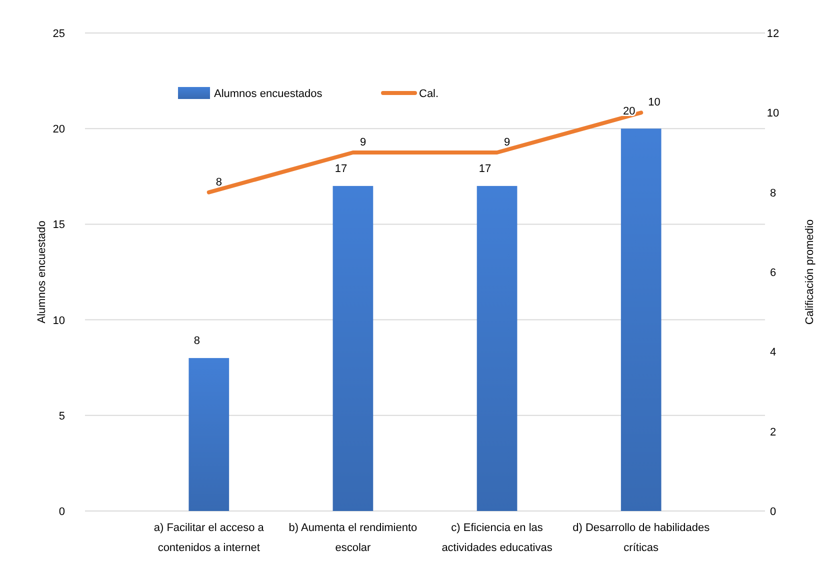 The image size is (827, 563). Describe the element at coordinates (209, 538) in the screenshot. I see `x-tick-label: a) Facilitar el acceso a contenidos a internet` at that location.